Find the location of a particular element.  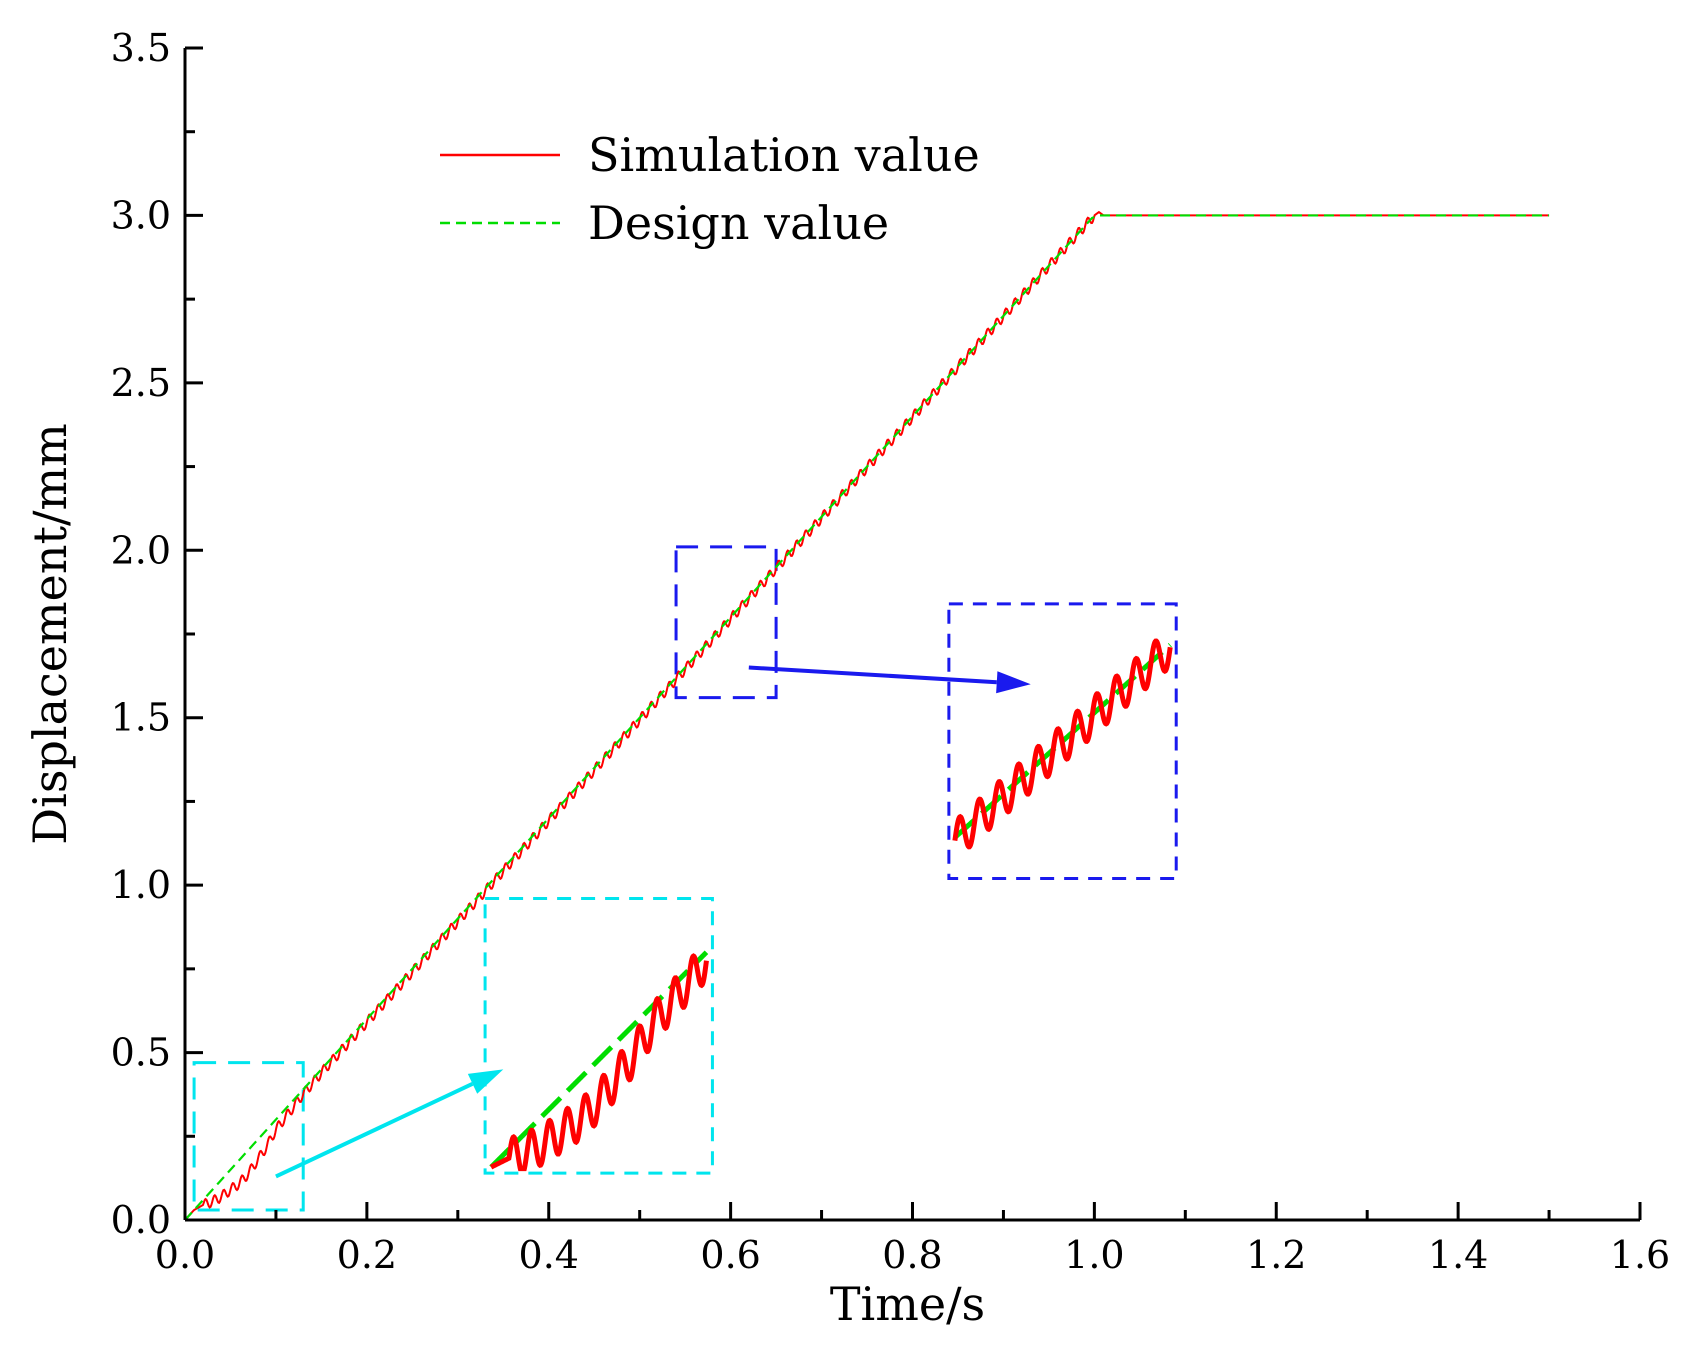

x-tick-label: 1.0 is located at coordinates (1094, 1255).